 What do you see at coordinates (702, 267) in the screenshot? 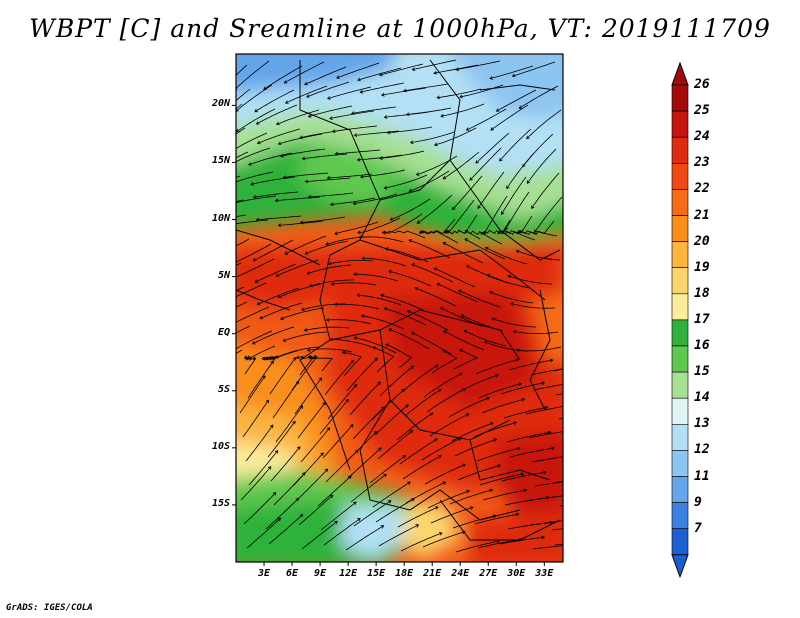
I see `colorbar-label: 19` at bounding box center [702, 267].